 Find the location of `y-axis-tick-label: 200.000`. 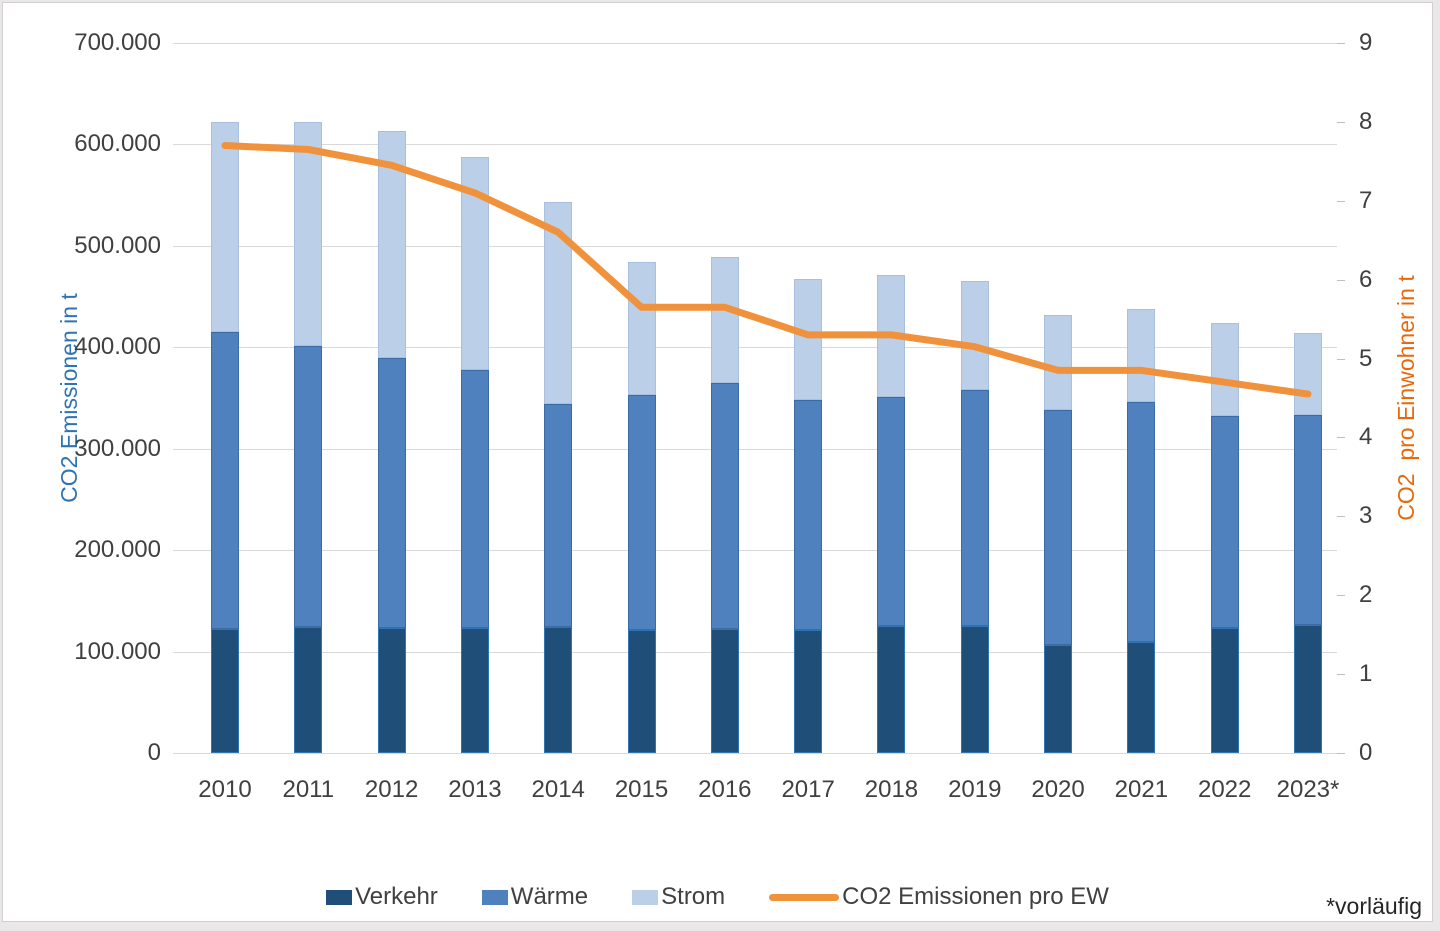

y-axis-tick-label: 200.000 is located at coordinates (117, 550).